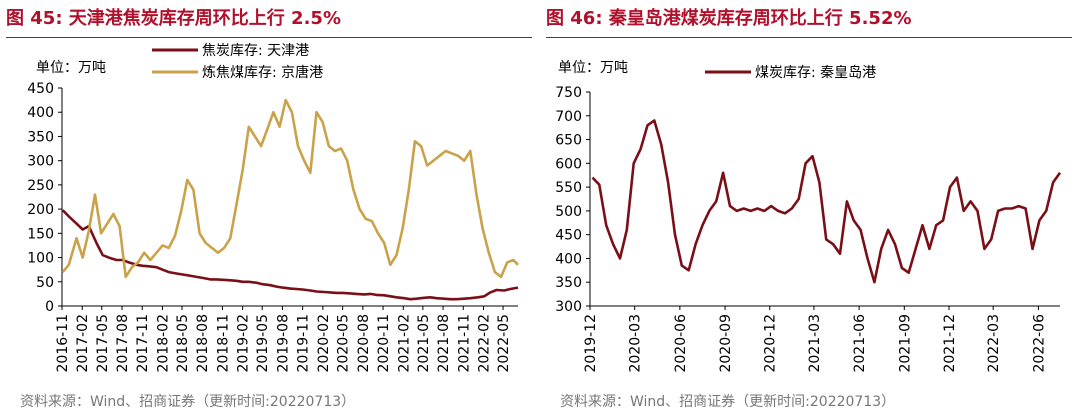 This screenshot has width=1080, height=420. Describe the element at coordinates (204, 18) in the screenshot. I see `figure-title-text: 天津港焦炭库存周环比上行 2.5%` at that location.